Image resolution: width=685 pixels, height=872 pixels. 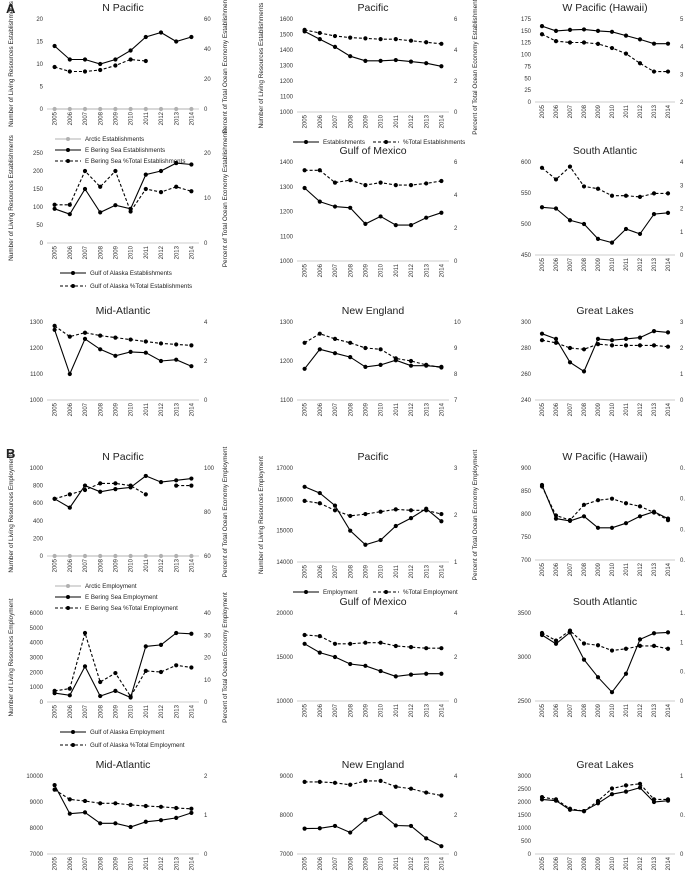 I want to click on x-tick-label: 2014, so click(x=669, y=710).